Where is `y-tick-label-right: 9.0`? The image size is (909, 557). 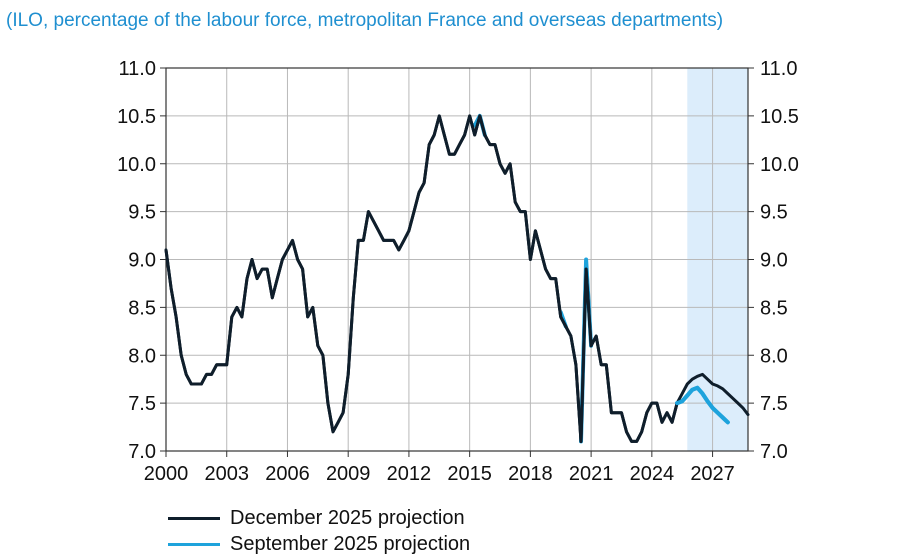 y-tick-label-right: 9.0 is located at coordinates (774, 261).